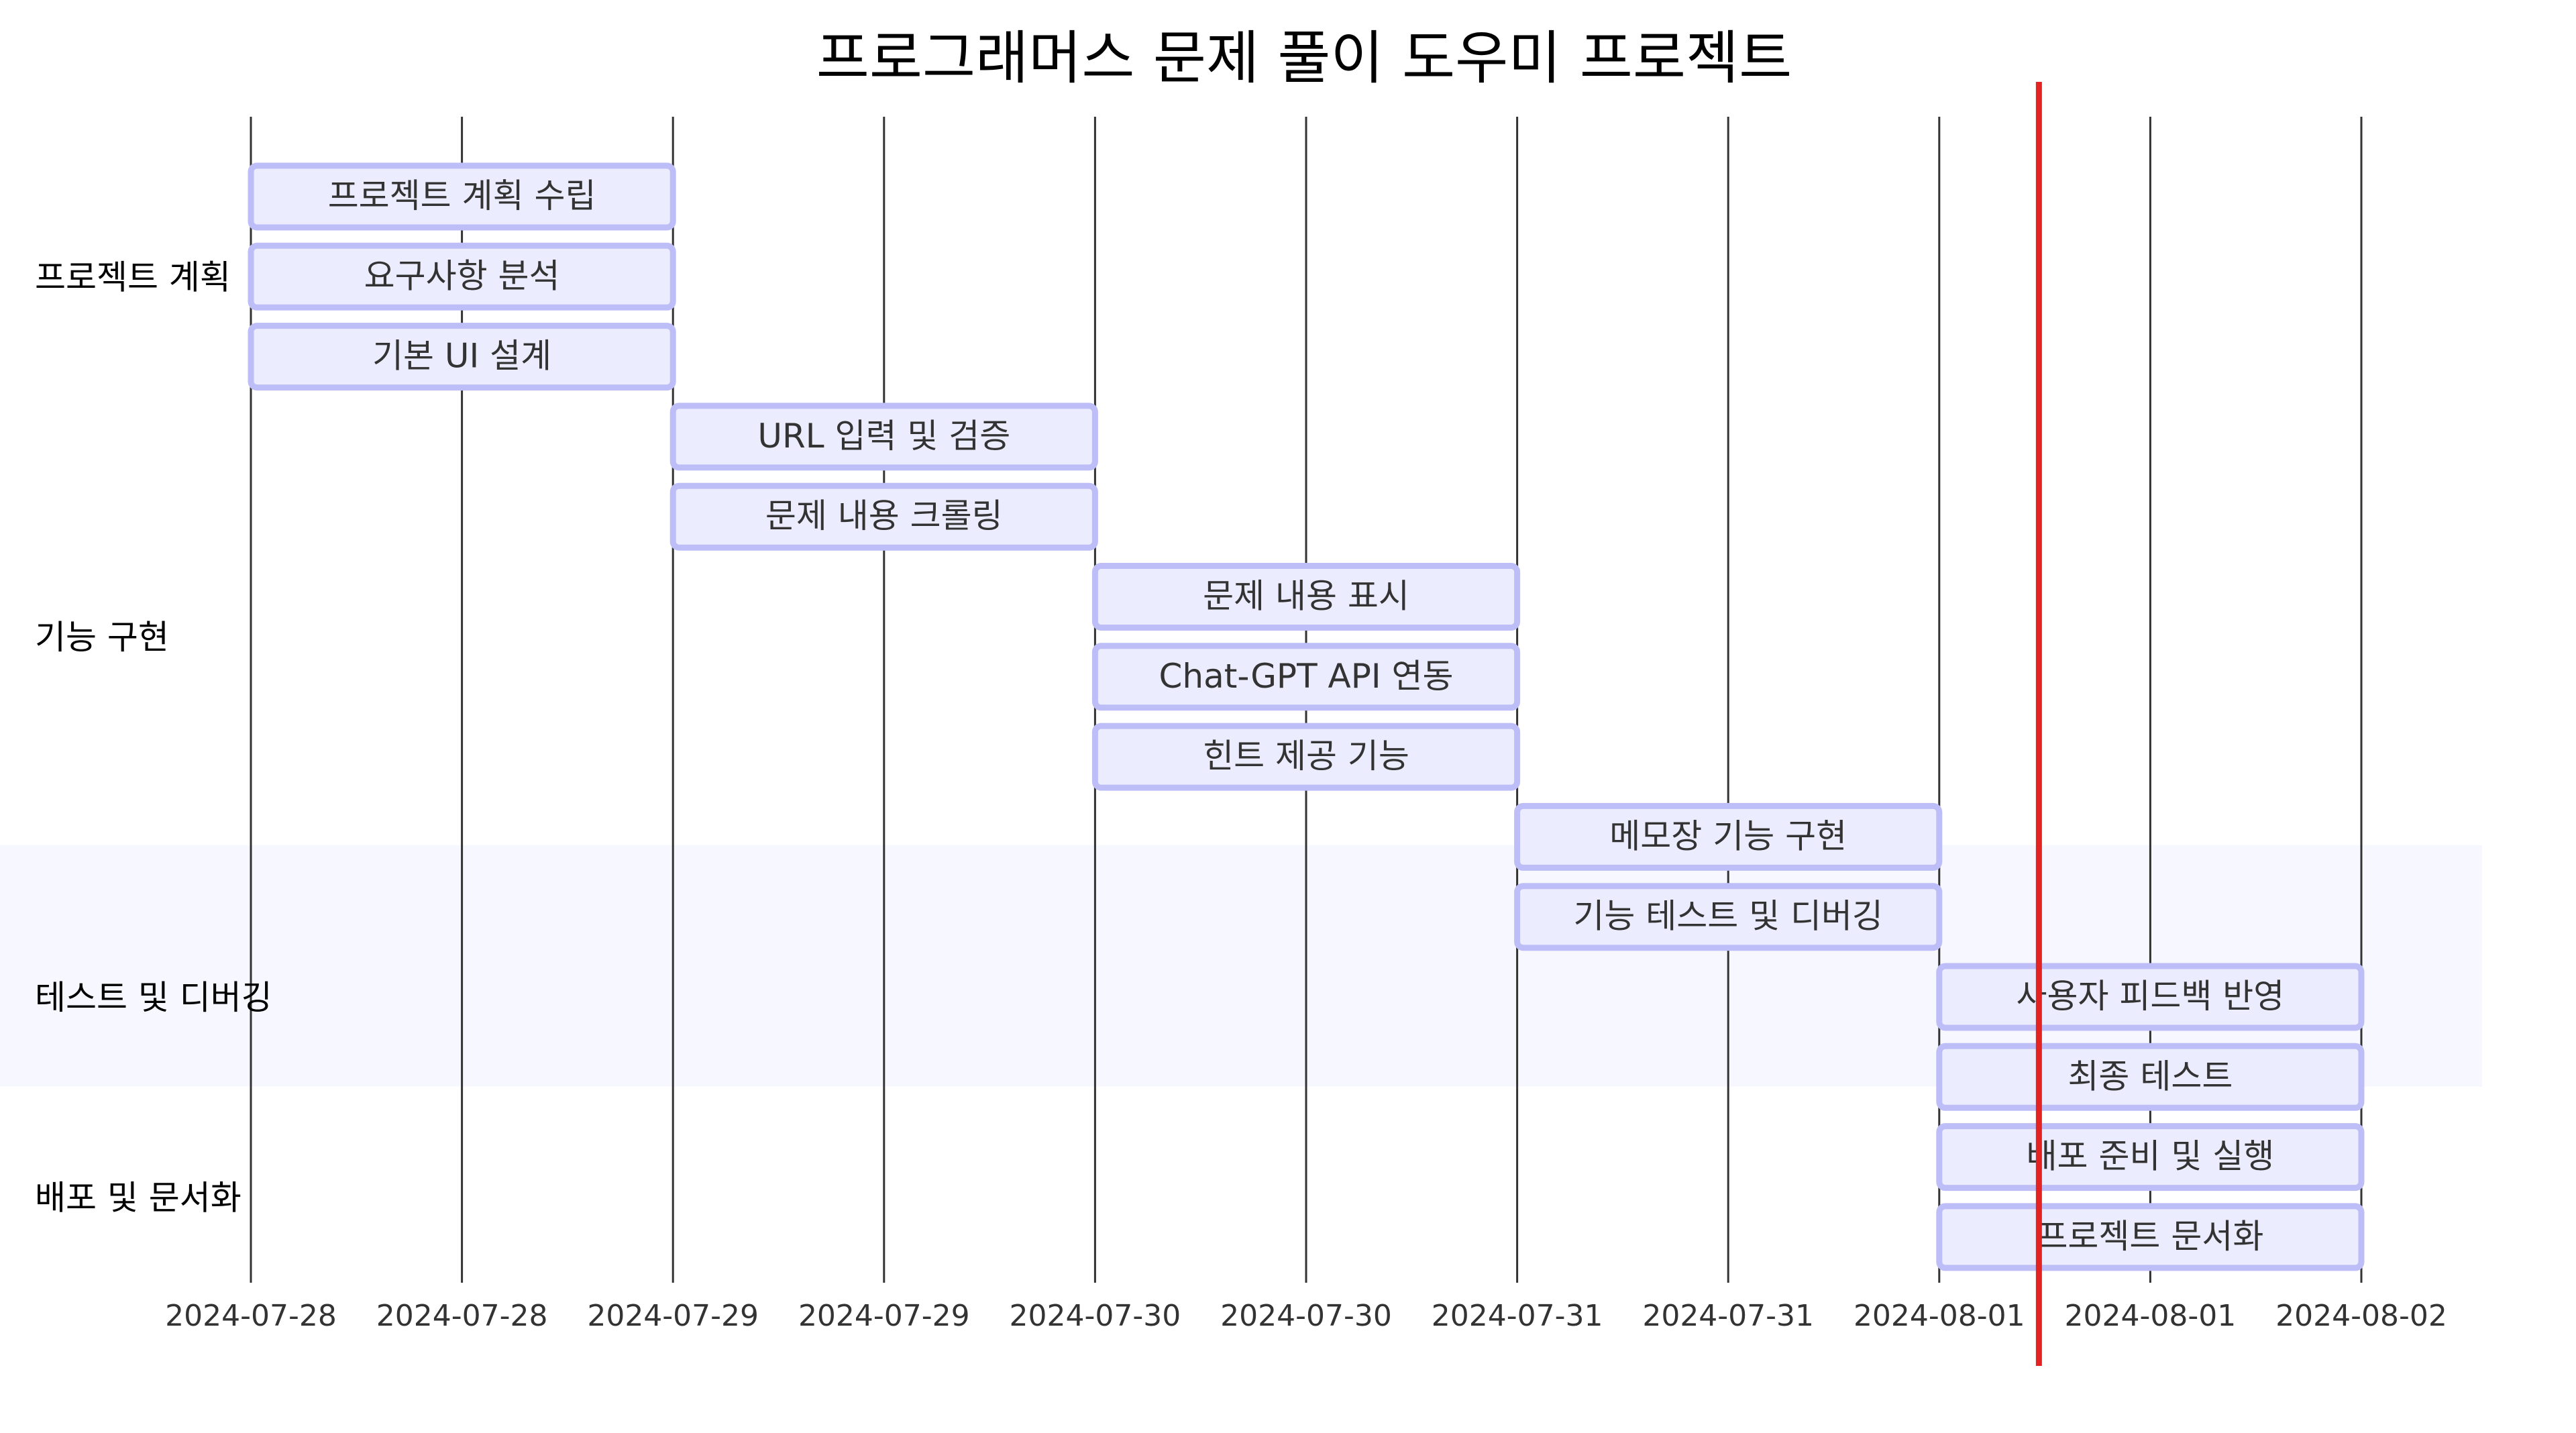  What do you see at coordinates (102, 637) in the screenshot?
I see `section-label: 기능 구현` at bounding box center [102, 637].